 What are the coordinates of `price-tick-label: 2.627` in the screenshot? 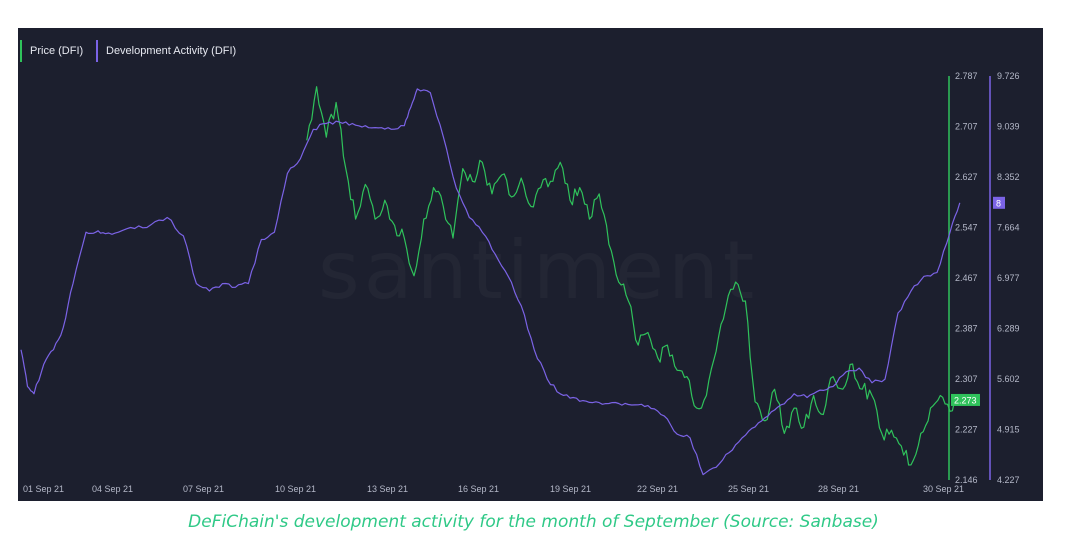 It's located at (966, 177).